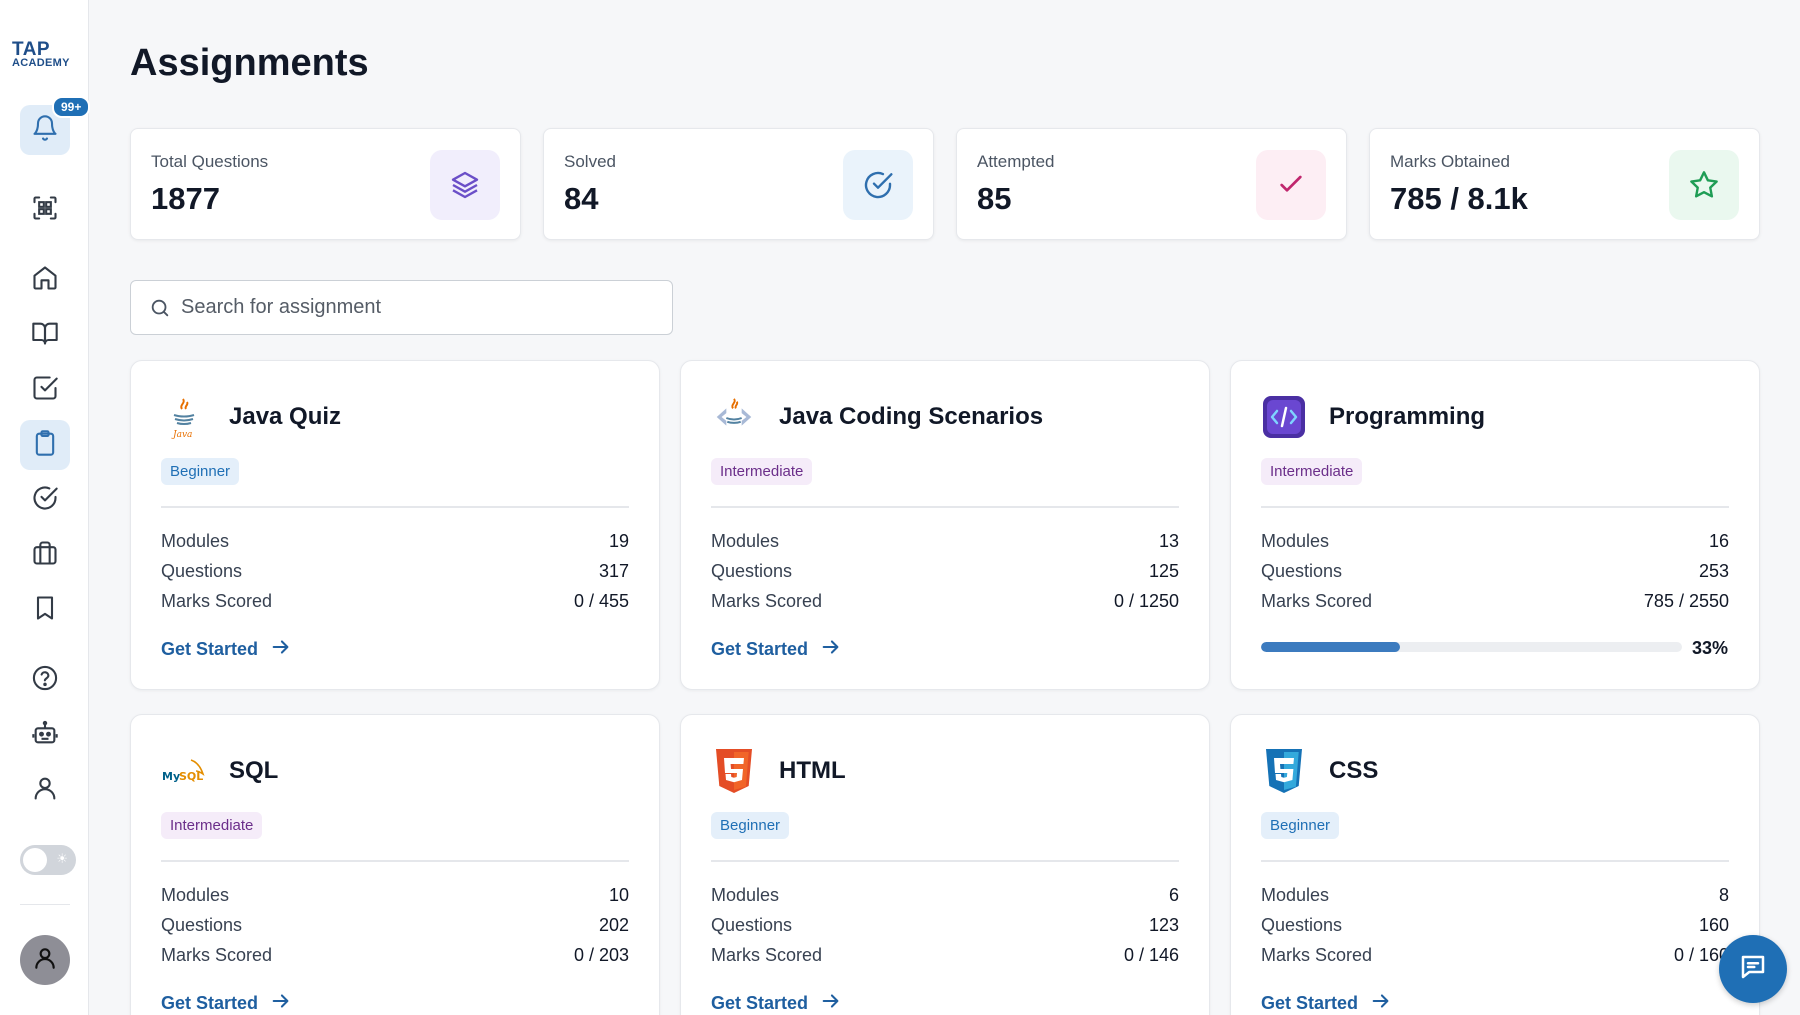  What do you see at coordinates (1312, 471) in the screenshot?
I see `level-badge: Intermediate` at bounding box center [1312, 471].